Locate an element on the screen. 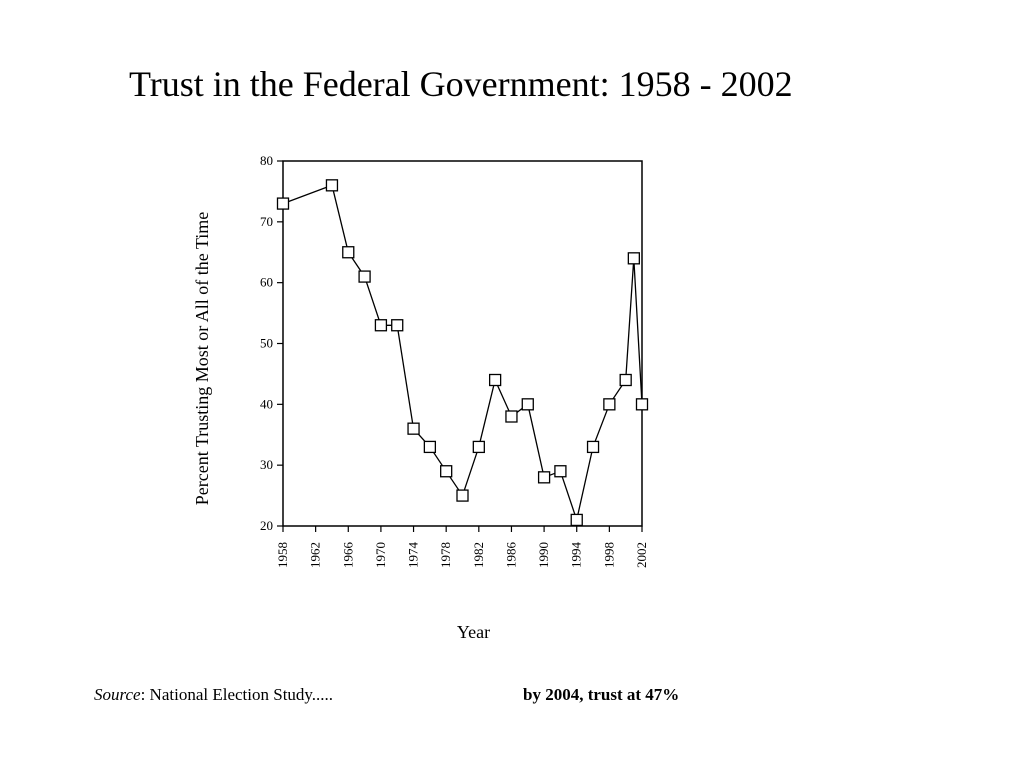 The height and width of the screenshot is (768, 1024). data-point-1980 is located at coordinates (462, 495).